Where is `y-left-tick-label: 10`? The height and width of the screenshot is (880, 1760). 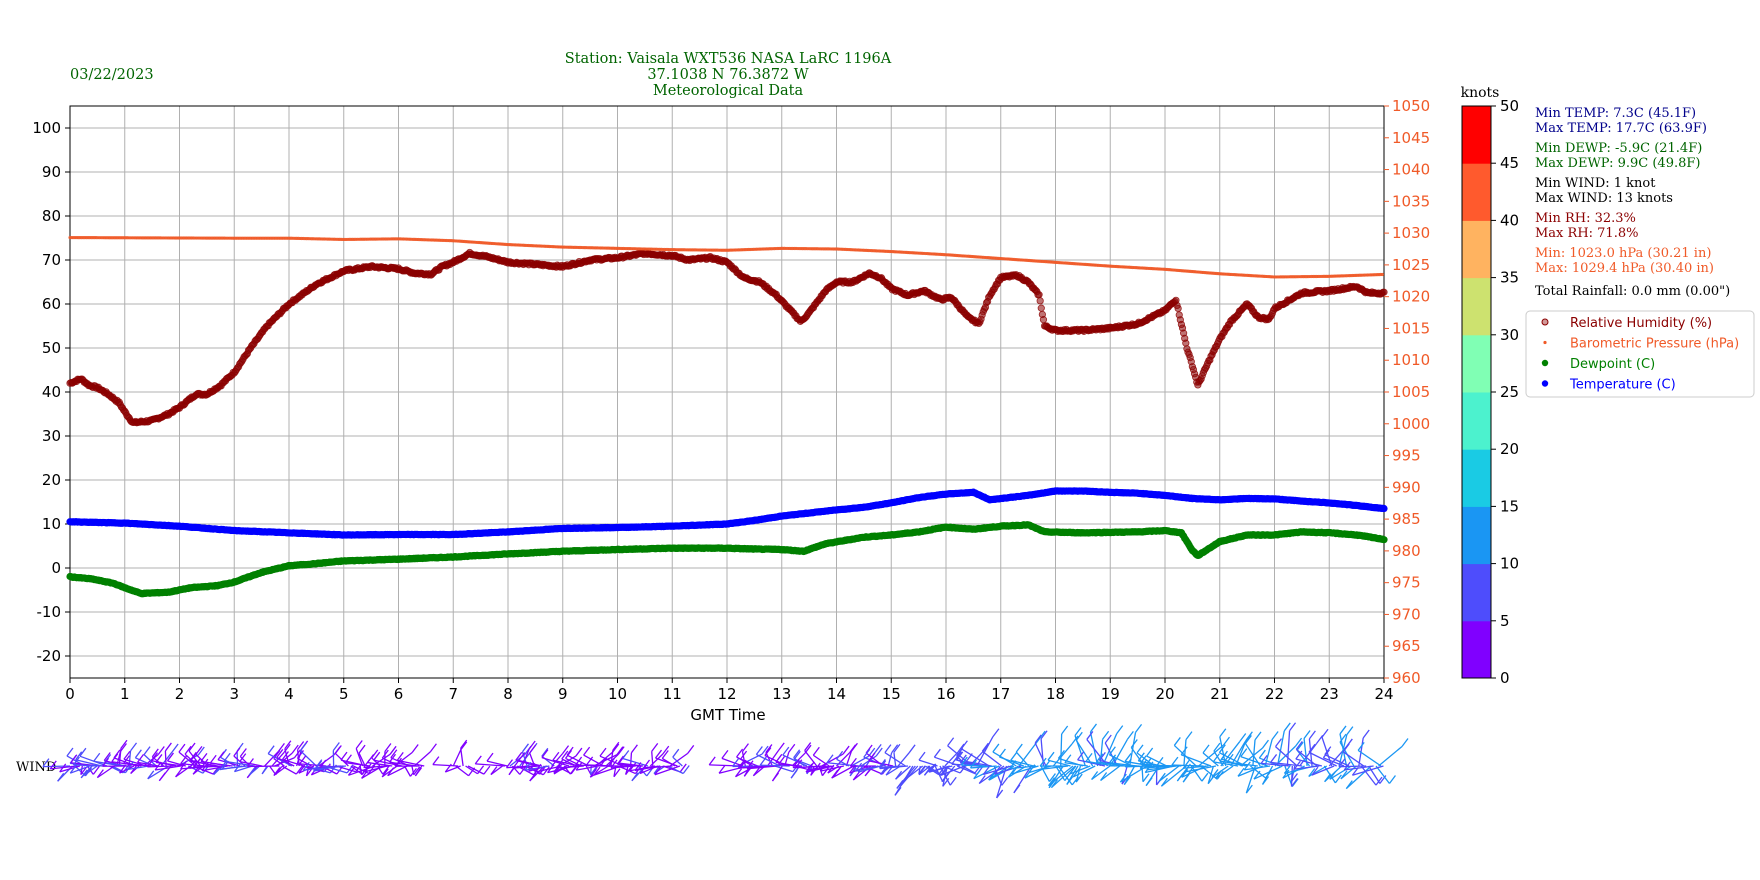
y-left-tick-label: 10 is located at coordinates (51, 524).